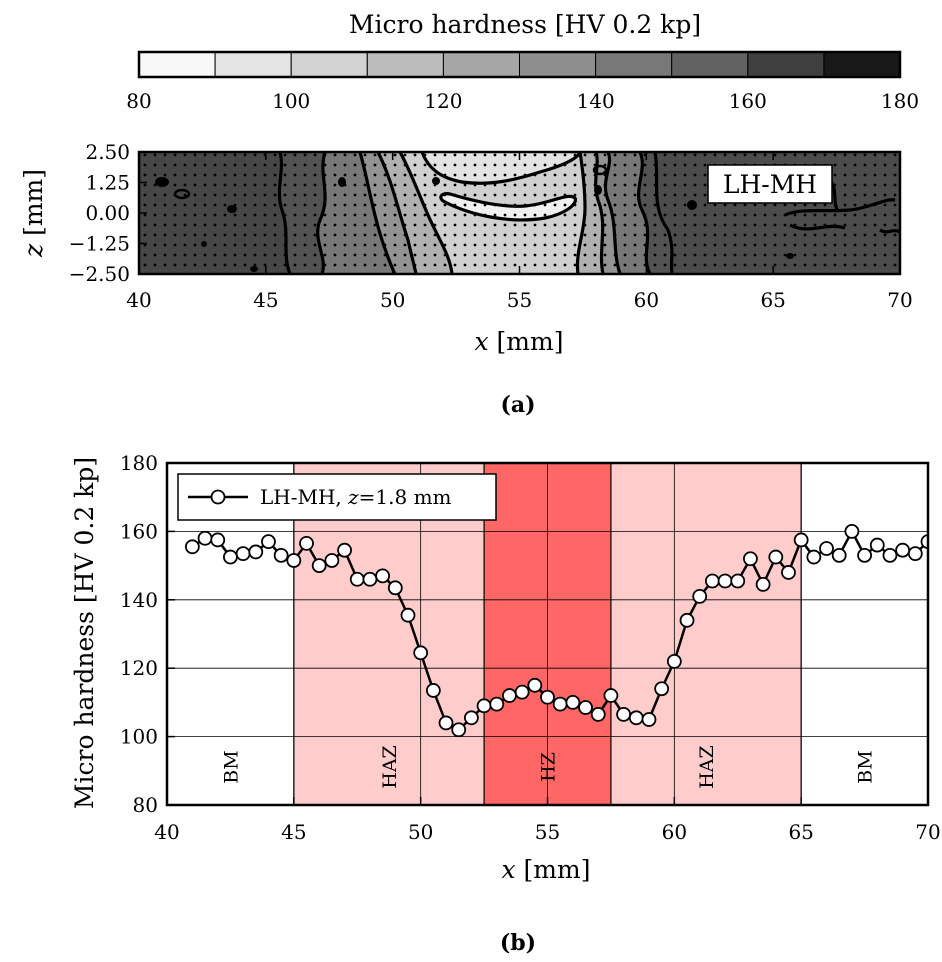 Image resolution: width=942 pixels, height=962 pixels. What do you see at coordinates (107, 152) in the screenshot?
I see `panel-a-ytick-label: 2.50` at bounding box center [107, 152].